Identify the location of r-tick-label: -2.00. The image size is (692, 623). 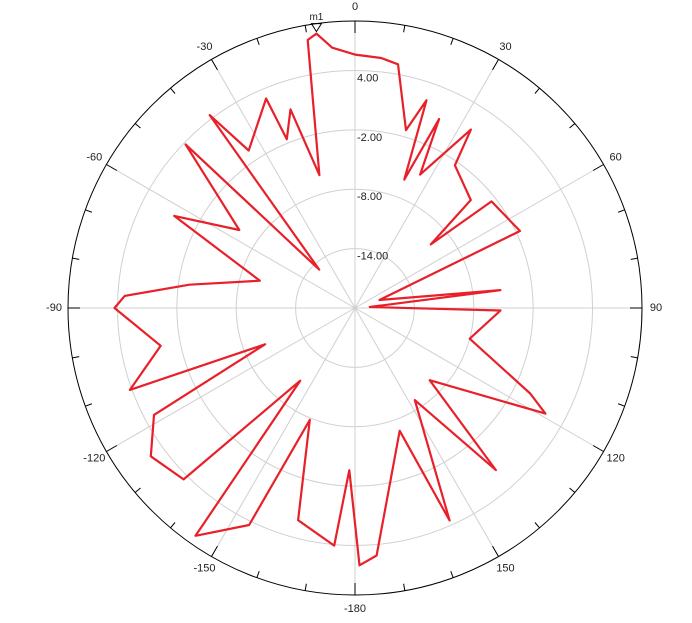
(369, 138).